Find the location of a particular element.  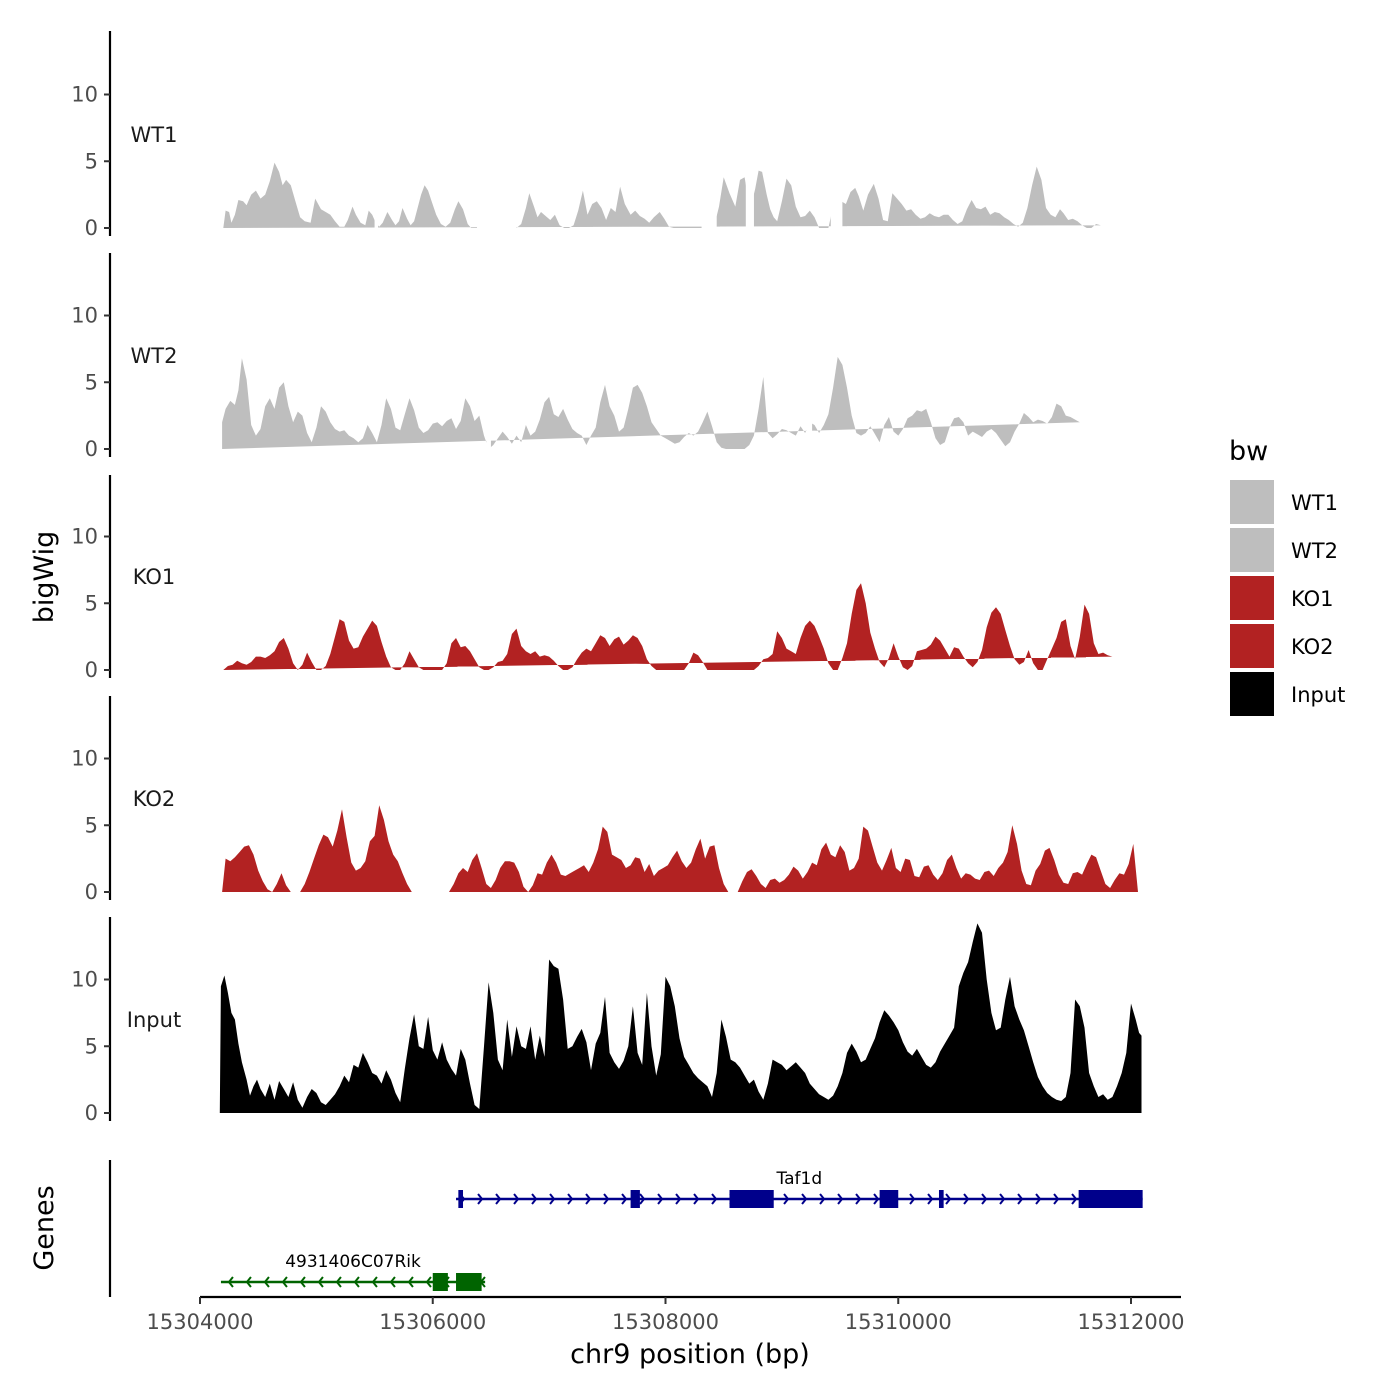

x-axis: 15304000 15306000 15308000 15310000 15312000 is located at coordinates (666, 1314).